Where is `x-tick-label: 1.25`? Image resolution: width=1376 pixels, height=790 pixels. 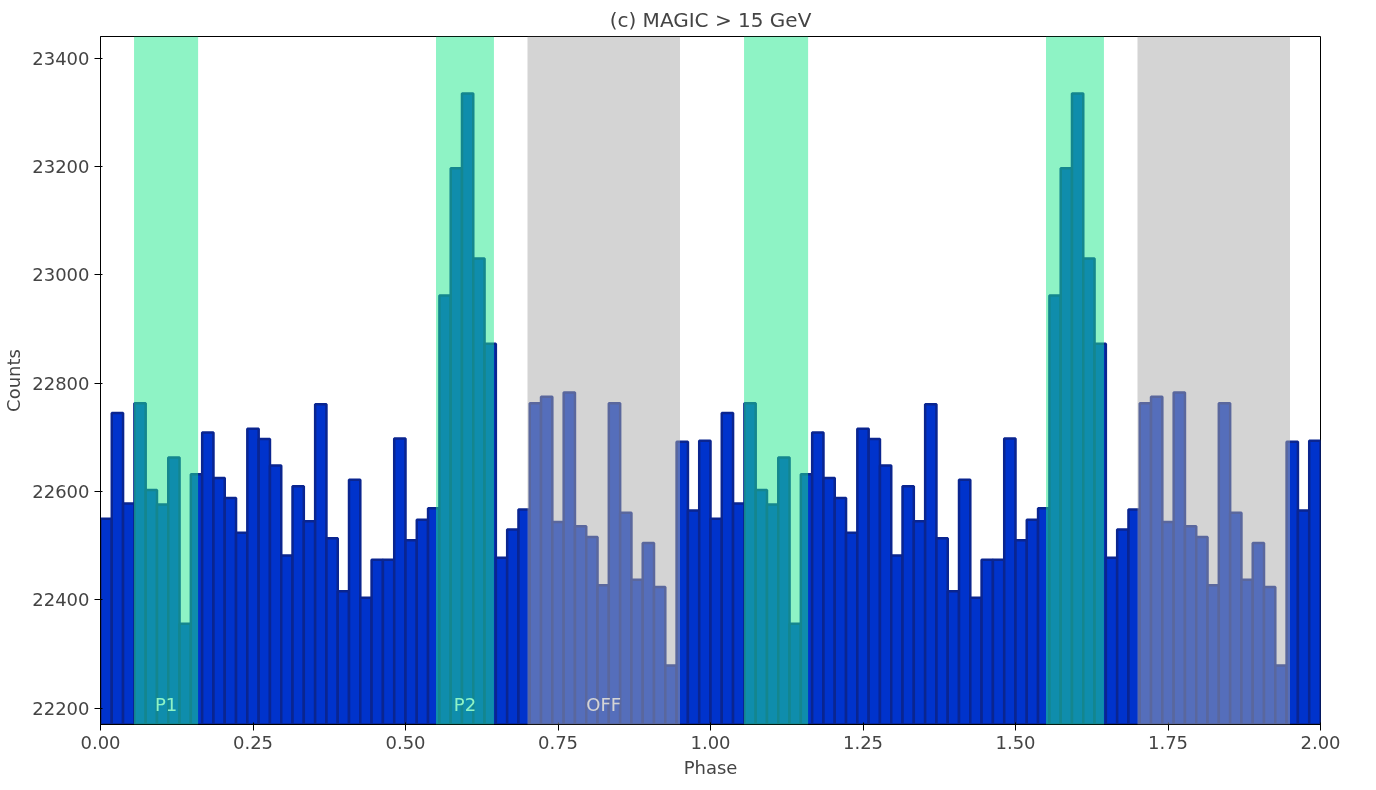 x-tick-label: 1.25 is located at coordinates (863, 742).